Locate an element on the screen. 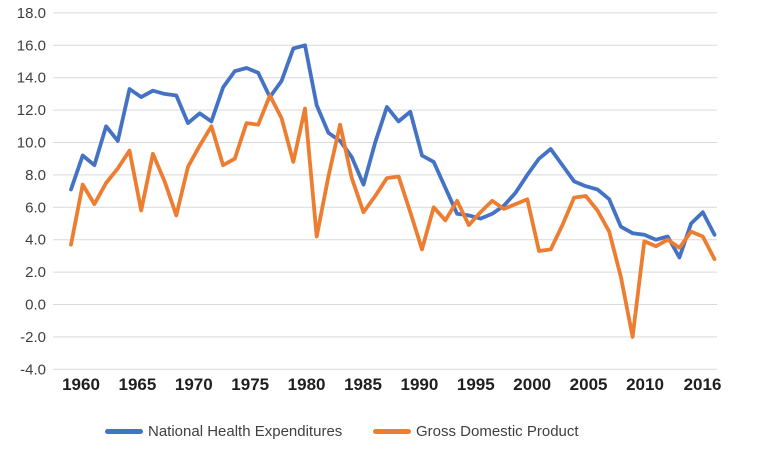  y-tick-label: 18.0 is located at coordinates (31, 13).